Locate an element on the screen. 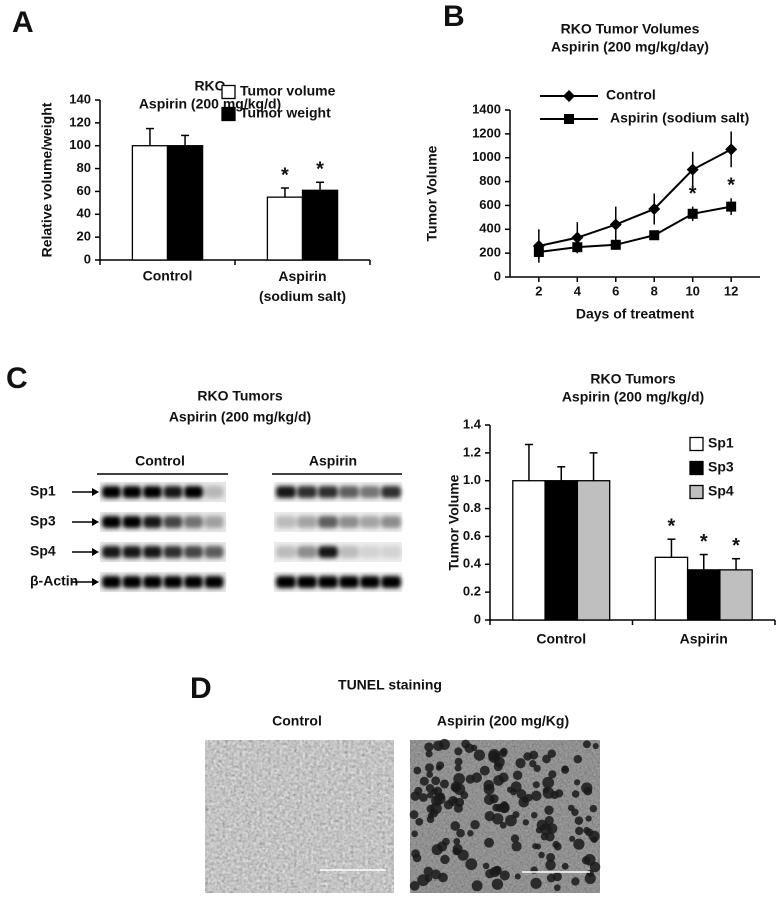 This screenshot has width=783, height=899. panel-letter: B is located at coordinates (454, 16).